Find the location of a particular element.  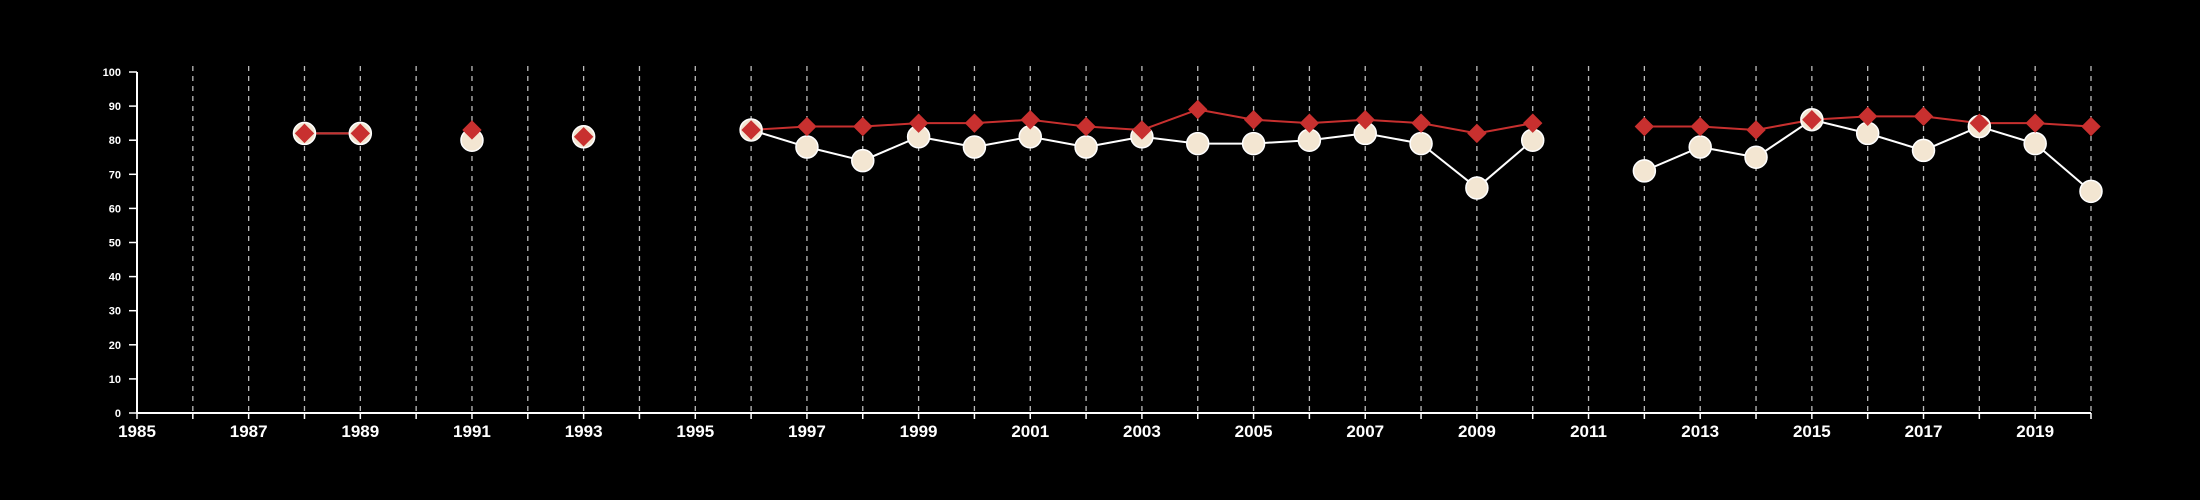

y-tick-label: 20 is located at coordinates (115, 346).